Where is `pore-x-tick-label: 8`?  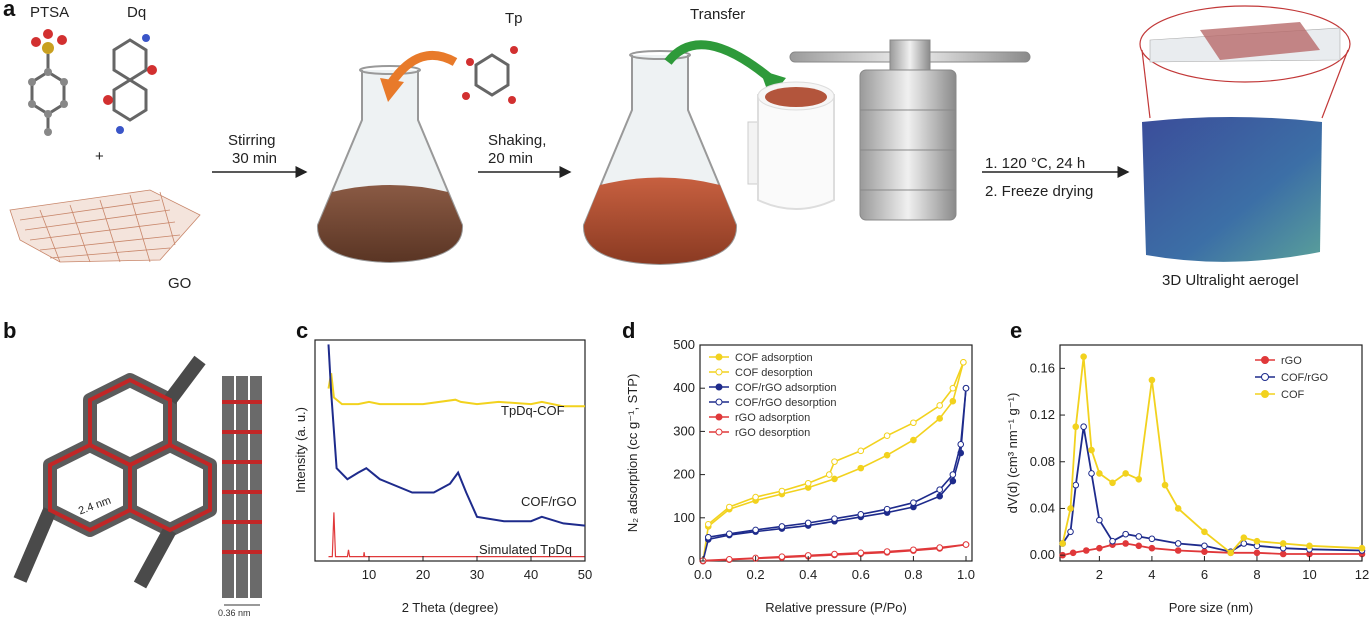
pore-x-tick-label: 8 is located at coordinates (1256, 574).